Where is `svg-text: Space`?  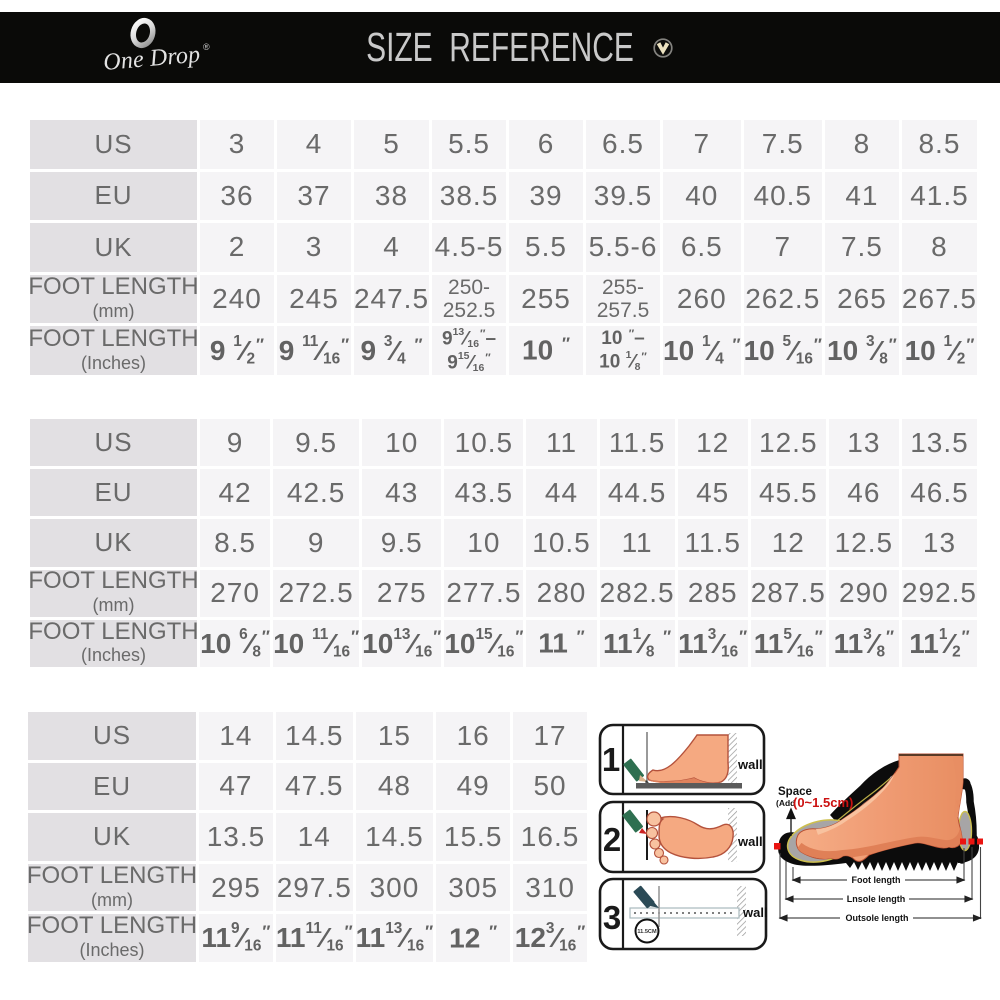 svg-text: Space is located at coordinates (795, 792).